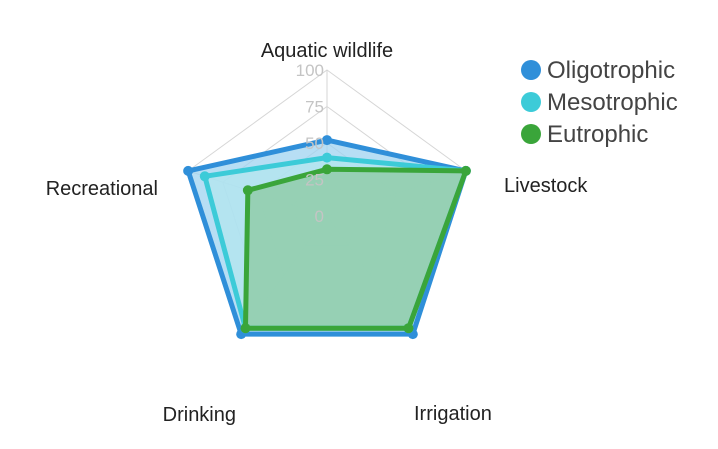 Image resolution: width=718 pixels, height=449 pixels. What do you see at coordinates (465, 170) in the screenshot?
I see `point-eutrophic-livestock` at bounding box center [465, 170].